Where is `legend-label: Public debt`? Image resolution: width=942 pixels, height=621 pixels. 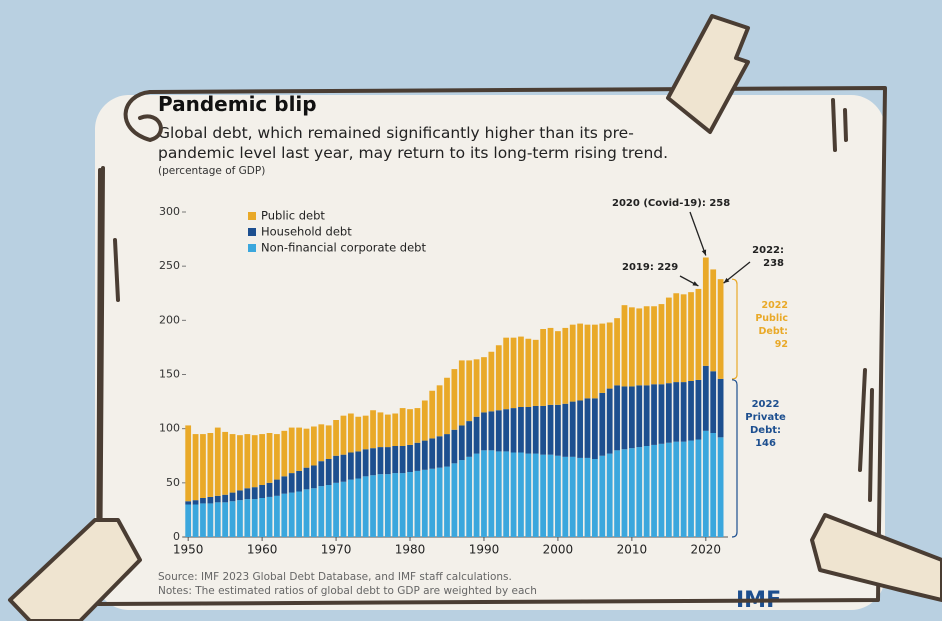
legend-label: Public debt is located at coordinates (293, 216).